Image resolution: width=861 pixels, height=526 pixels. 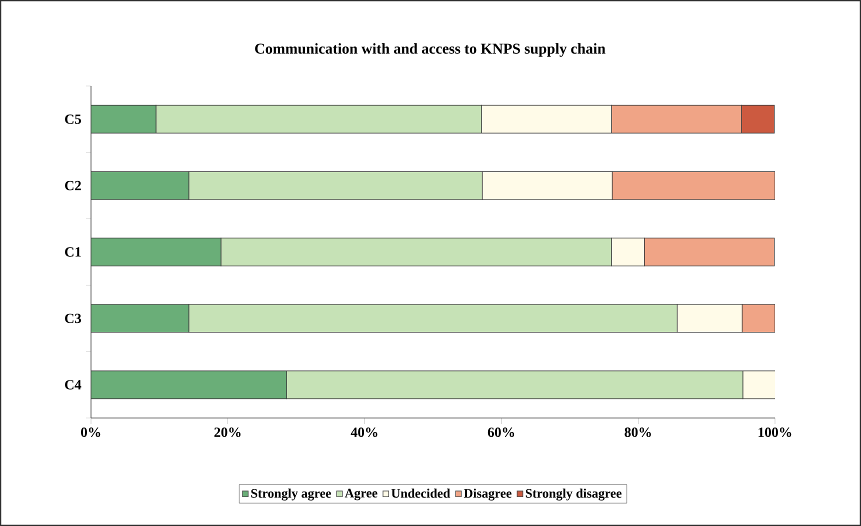 What do you see at coordinates (73, 319) in the screenshot?
I see `y-tick-label: C3` at bounding box center [73, 319].